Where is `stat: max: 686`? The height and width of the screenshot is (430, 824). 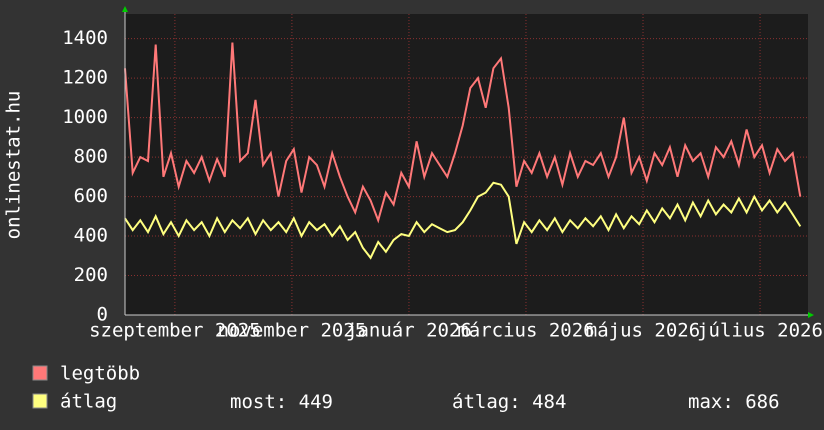 stat: max: 686 is located at coordinates (734, 402).